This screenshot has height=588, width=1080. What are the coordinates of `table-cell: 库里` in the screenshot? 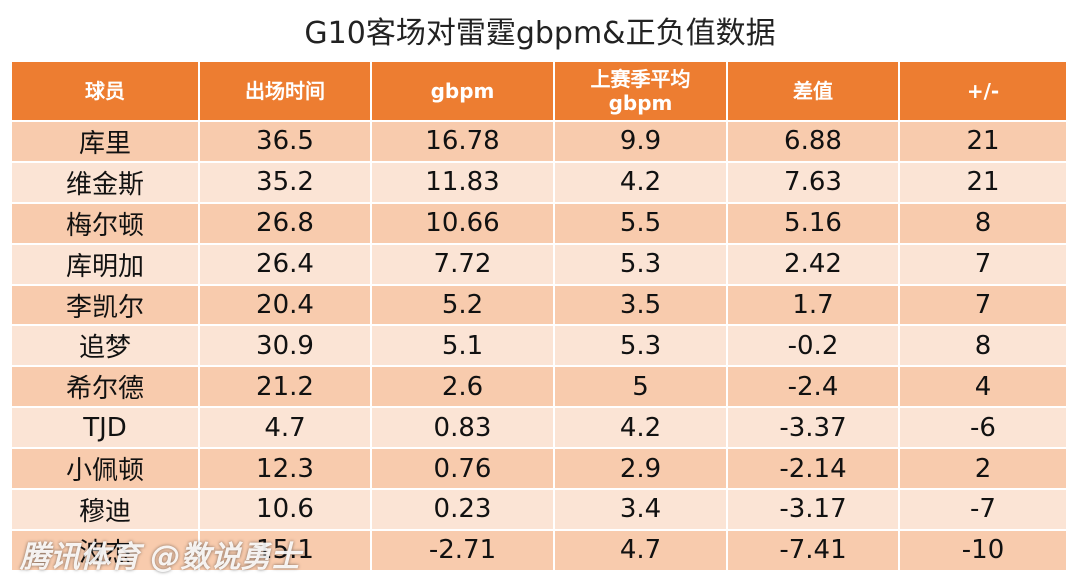 It's located at (106, 142).